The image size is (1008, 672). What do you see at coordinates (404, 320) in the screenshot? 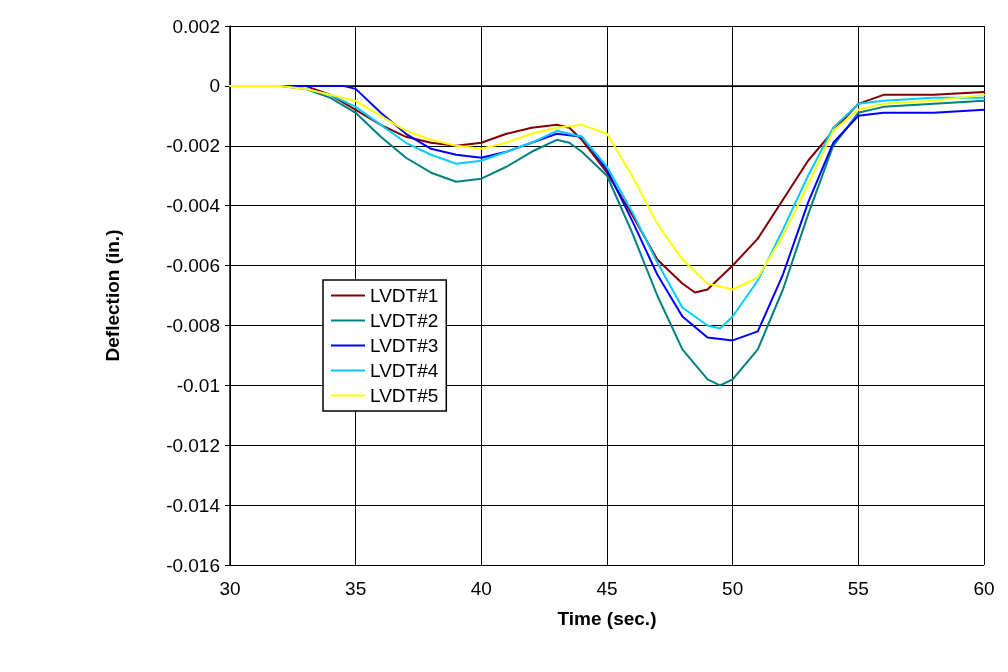
I see `legend-label: LVDT#2` at bounding box center [404, 320].